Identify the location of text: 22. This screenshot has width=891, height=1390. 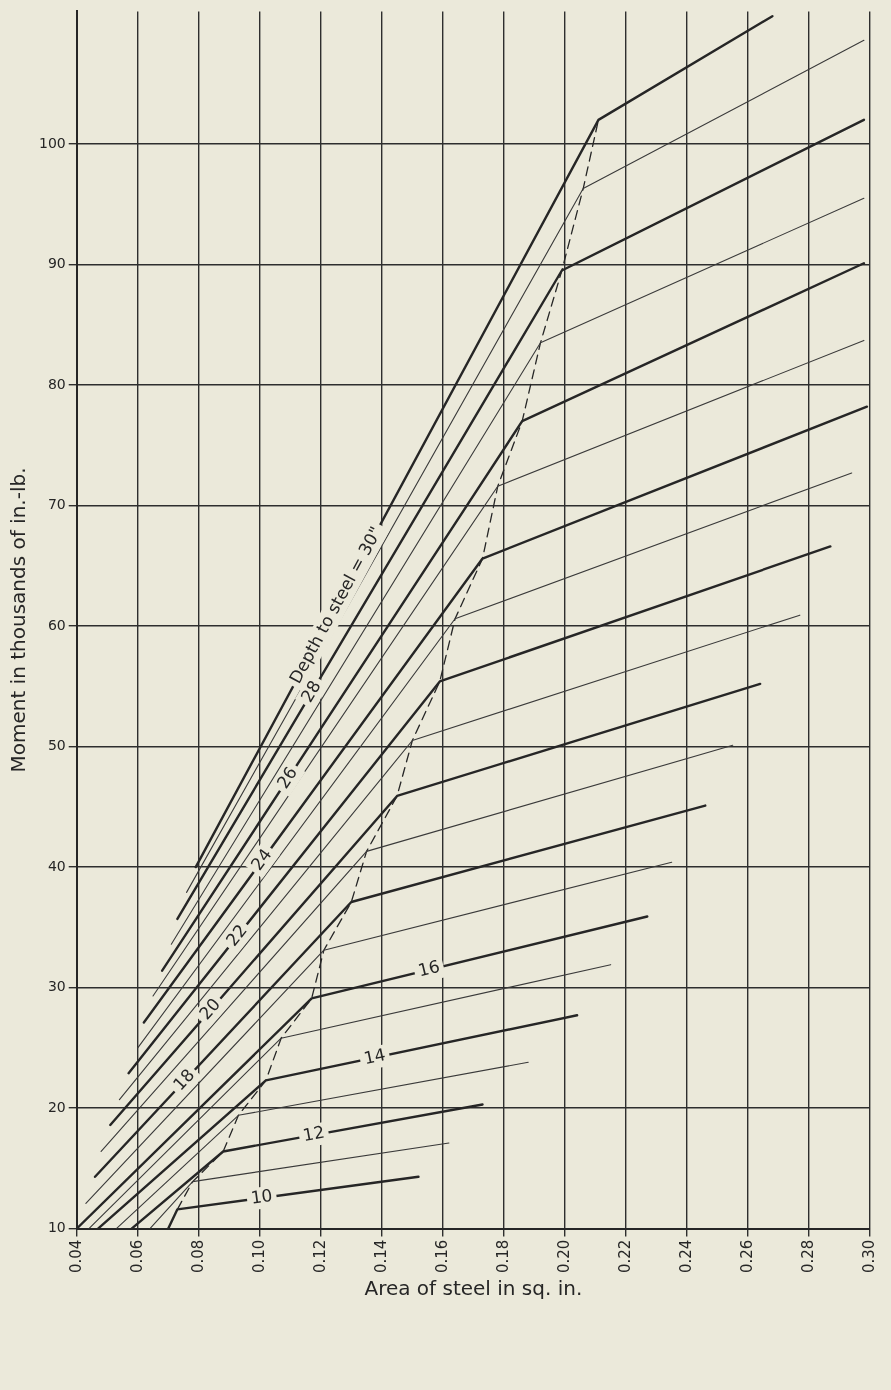
(236, 935).